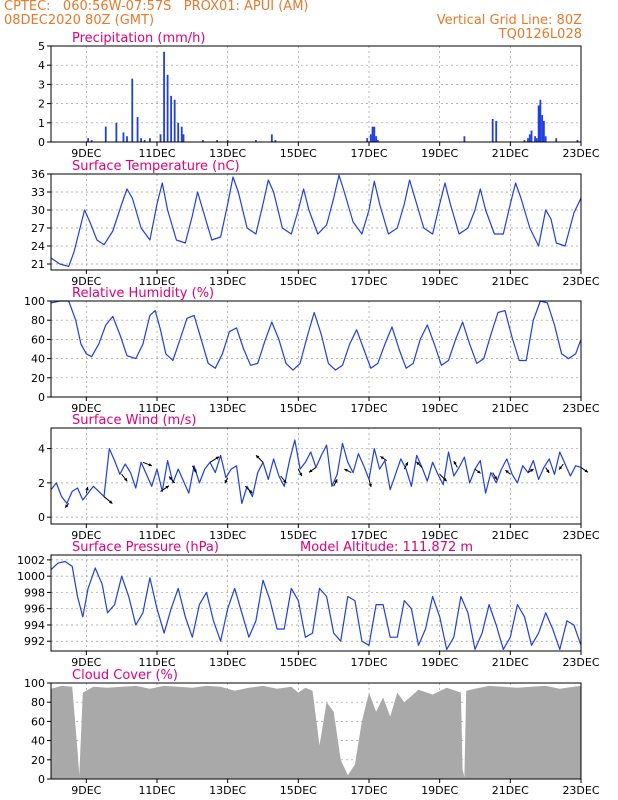  What do you see at coordinates (86, 535) in the screenshot?
I see `x-tick-label: 9DEC` at bounding box center [86, 535].